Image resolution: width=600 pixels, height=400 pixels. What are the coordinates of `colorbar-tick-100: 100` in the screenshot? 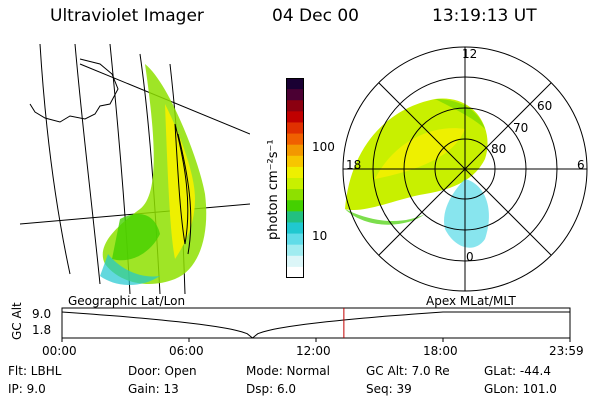 It's located at (323, 147).